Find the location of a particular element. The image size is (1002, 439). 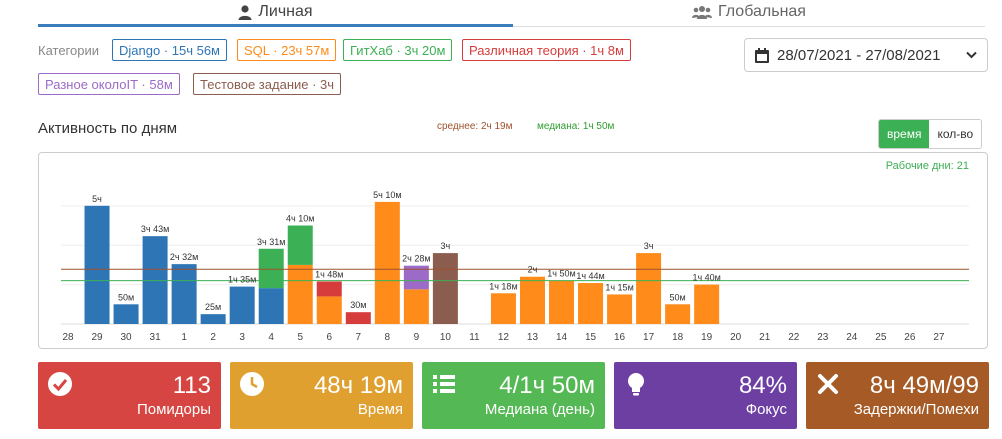

x-tick-label: 3 is located at coordinates (242, 337).